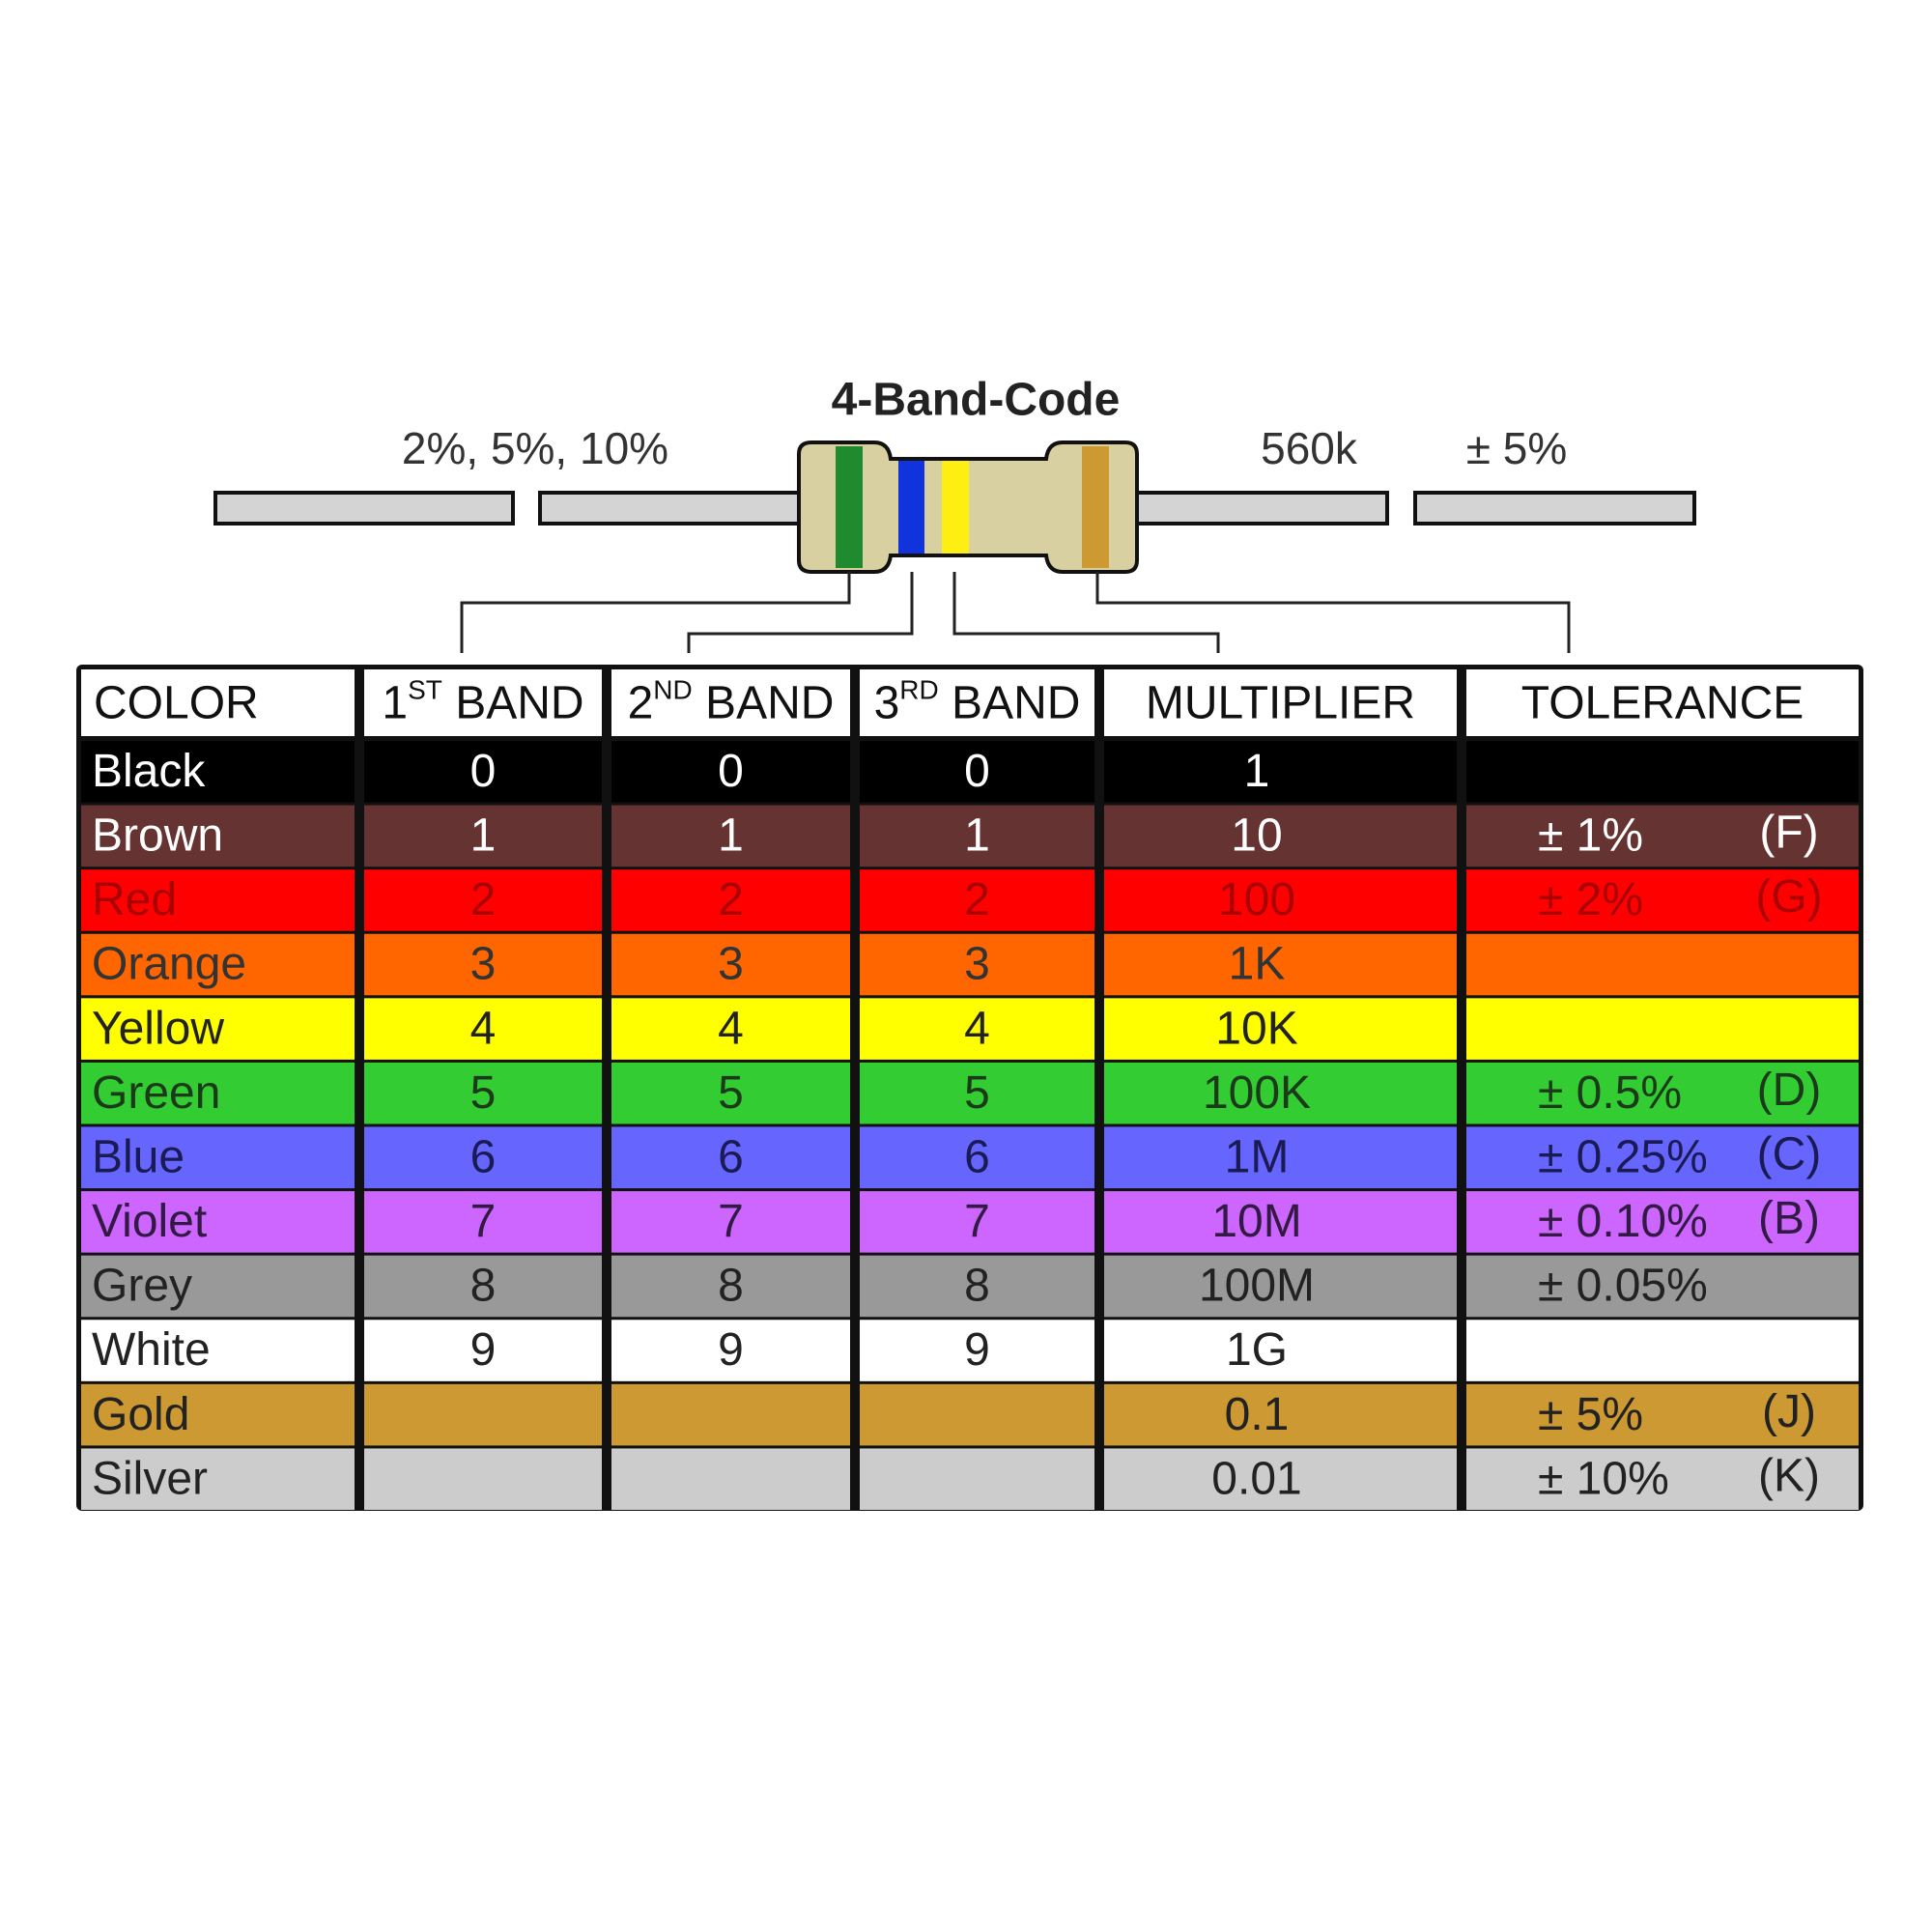  What do you see at coordinates (1309, 448) in the screenshot?
I see `value-label: 560k` at bounding box center [1309, 448].